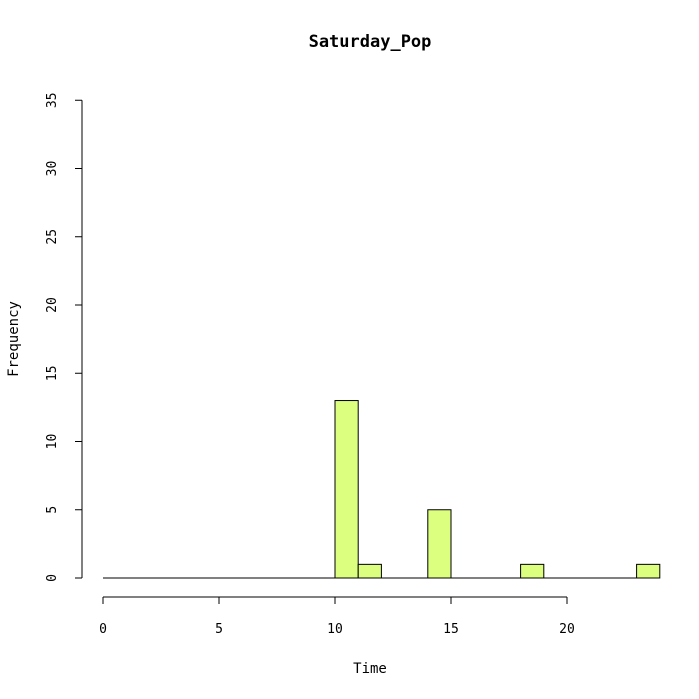 This screenshot has width=699, height=699. What do you see at coordinates (219, 629) in the screenshot?
I see `x-tick-label: 5` at bounding box center [219, 629].